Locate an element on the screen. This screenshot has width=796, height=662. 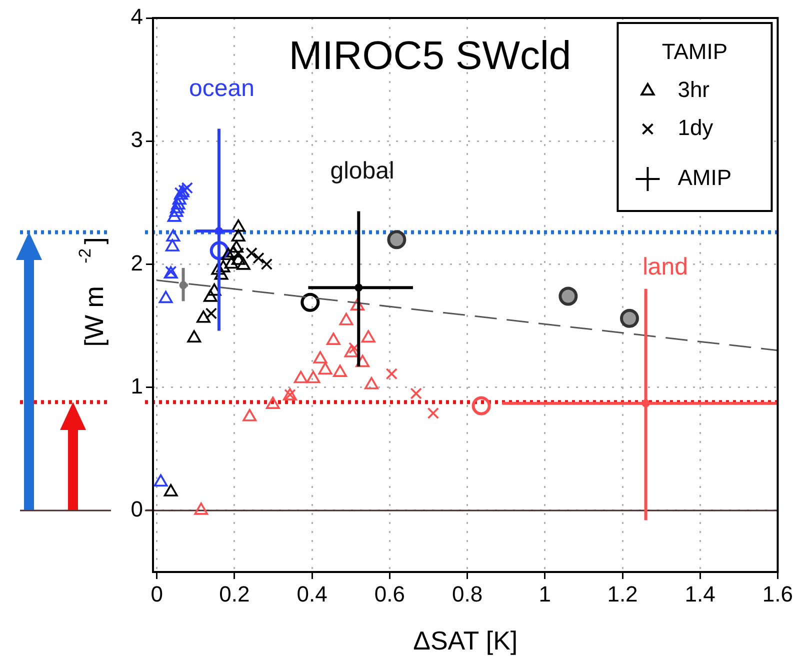
annotation: land is located at coordinates (665, 266).